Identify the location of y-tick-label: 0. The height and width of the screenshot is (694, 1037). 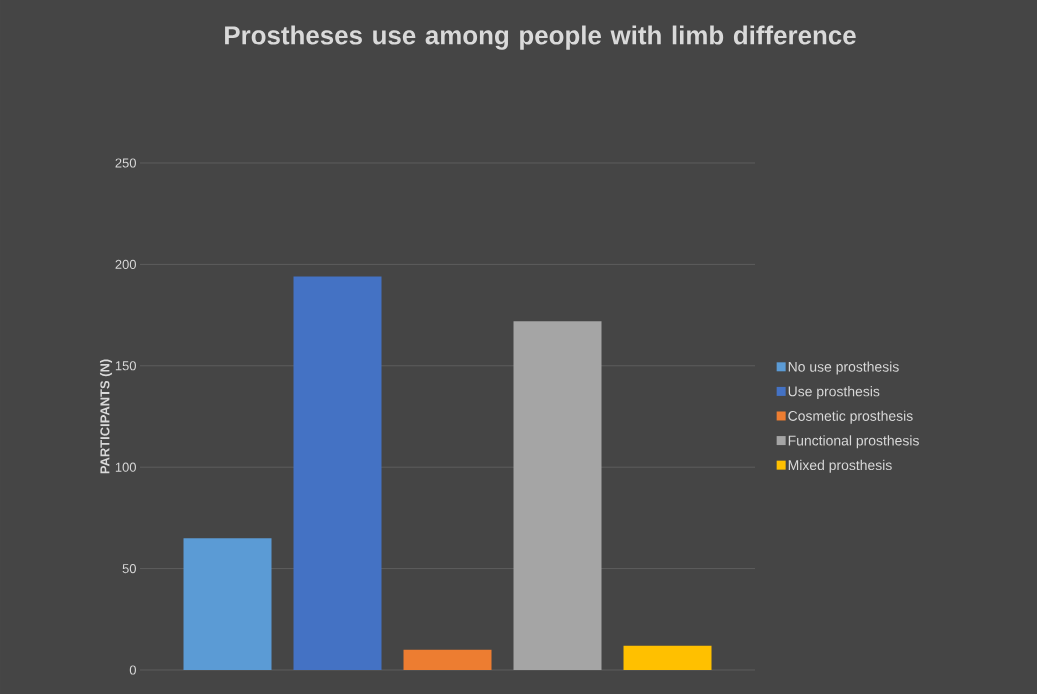
(132, 670).